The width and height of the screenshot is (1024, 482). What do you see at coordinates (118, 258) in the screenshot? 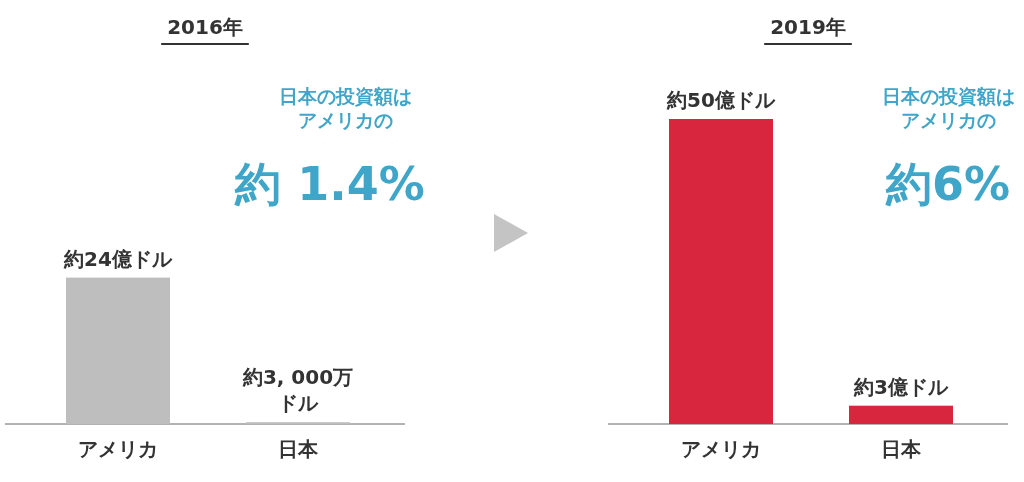
I see `data-label: 約24億ドル` at bounding box center [118, 258].